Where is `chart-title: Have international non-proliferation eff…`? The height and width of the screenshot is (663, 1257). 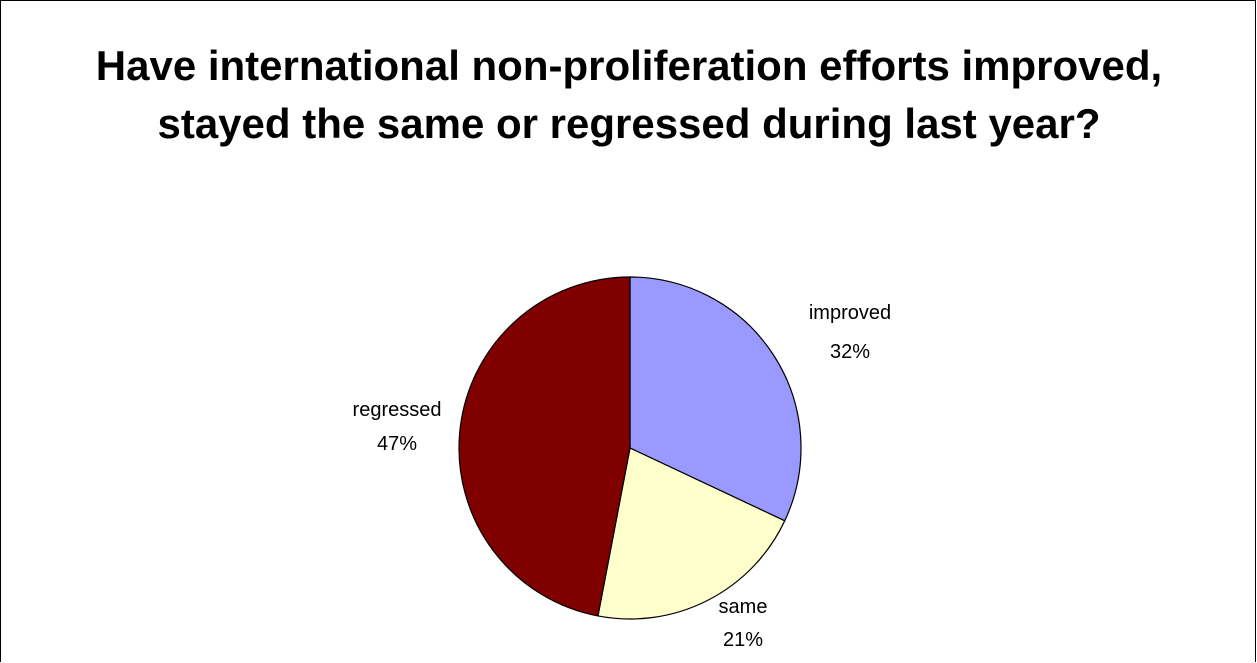
chart-title: Have international non-proliferation eff… is located at coordinates (629, 94).